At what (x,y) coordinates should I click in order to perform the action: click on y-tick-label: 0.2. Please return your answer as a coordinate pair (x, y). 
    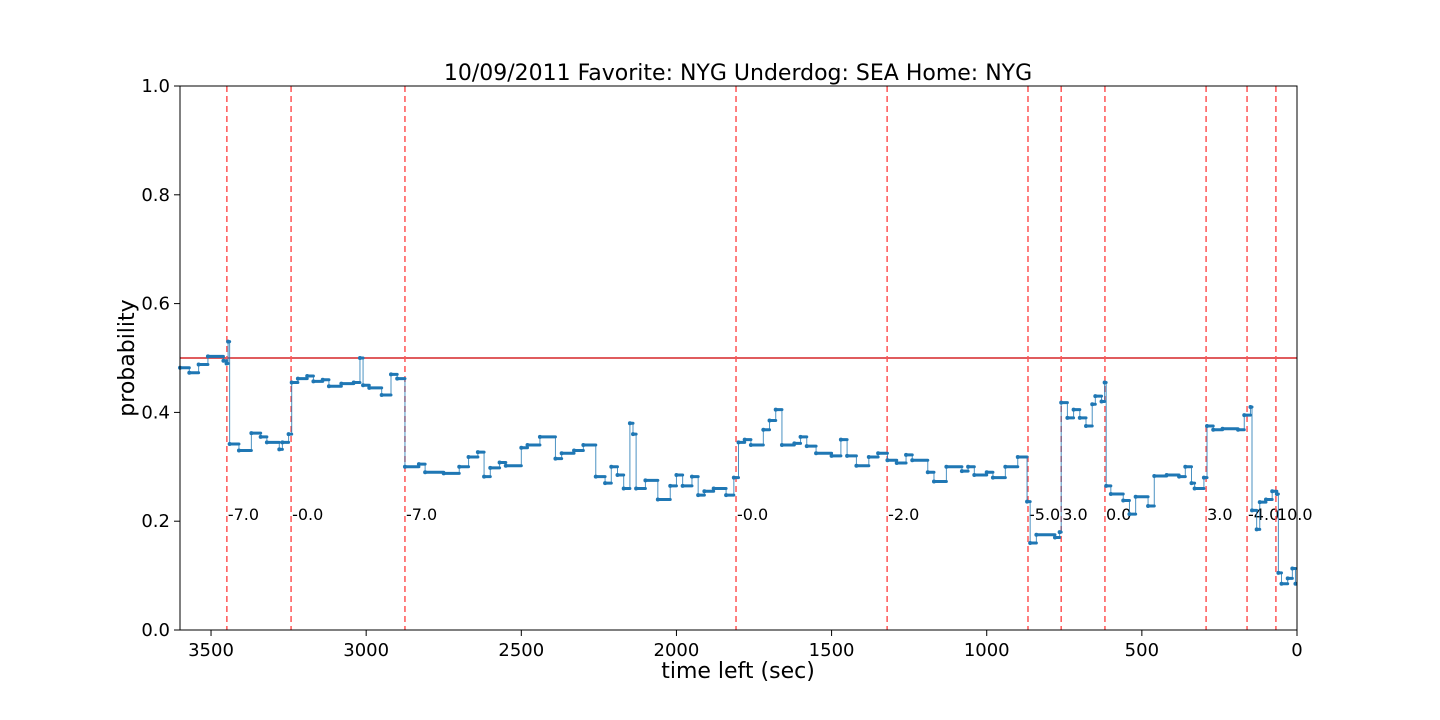
    Looking at the image, I should click on (155, 521).